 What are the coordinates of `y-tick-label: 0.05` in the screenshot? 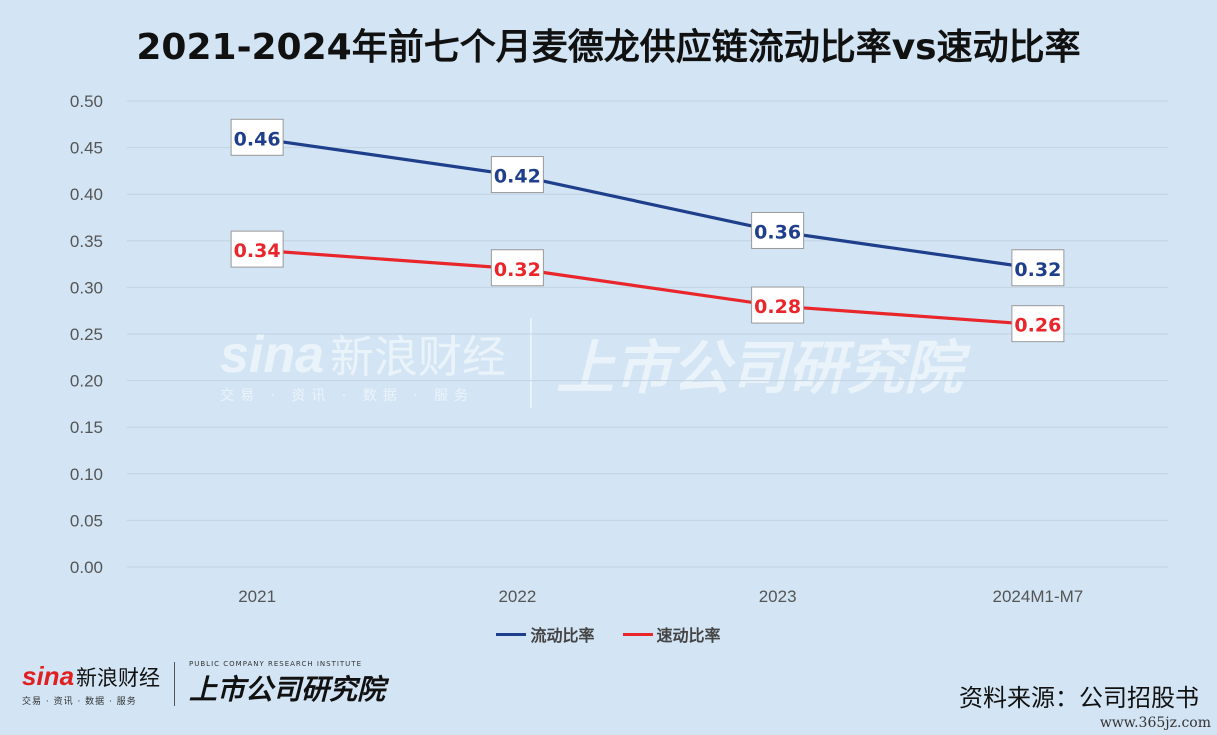 It's located at (86, 520).